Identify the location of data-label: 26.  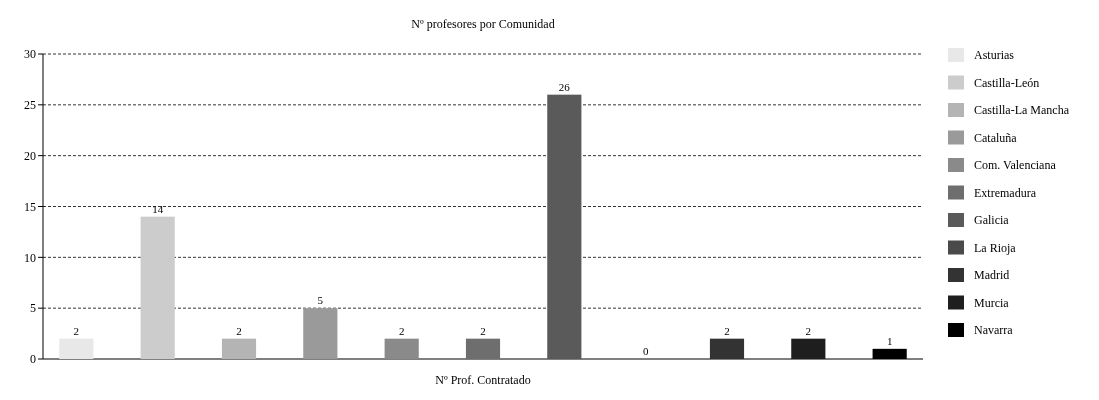
(564, 86).